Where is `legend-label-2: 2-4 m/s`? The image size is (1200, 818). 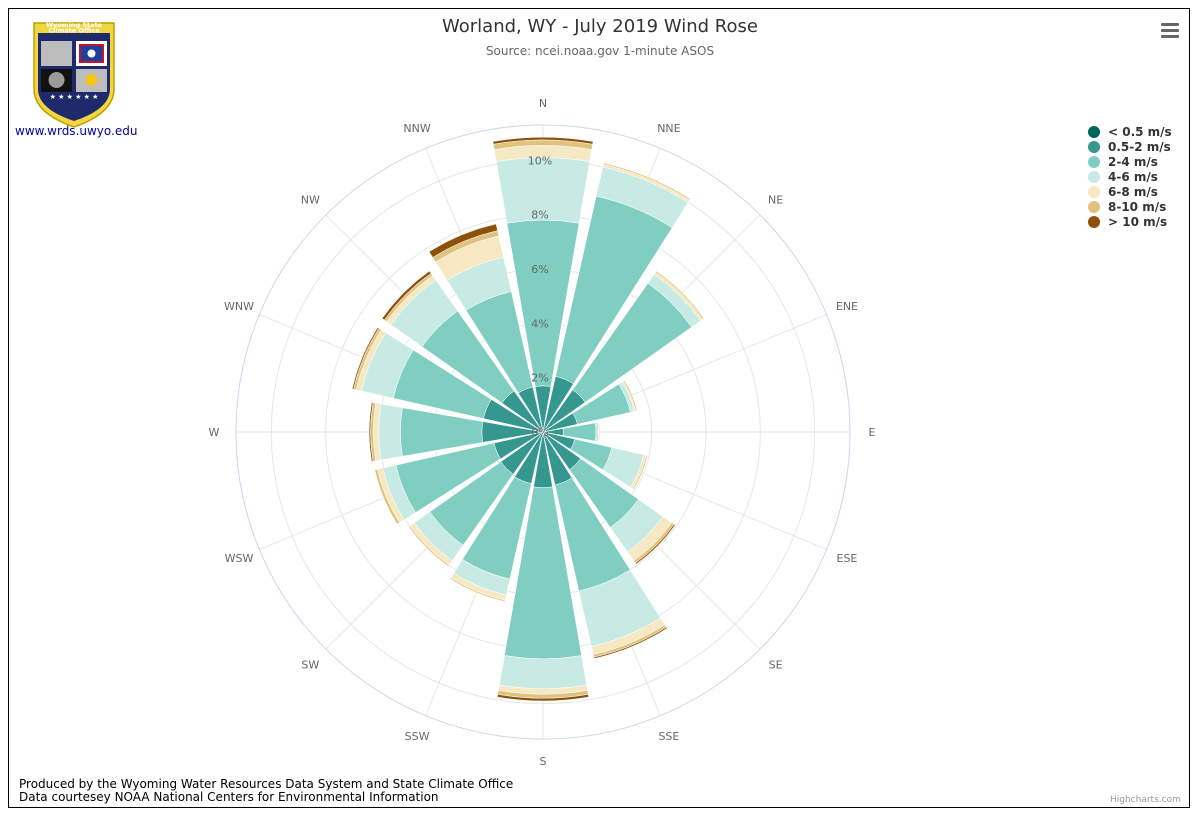 legend-label-2: 2-4 m/s is located at coordinates (1133, 161).